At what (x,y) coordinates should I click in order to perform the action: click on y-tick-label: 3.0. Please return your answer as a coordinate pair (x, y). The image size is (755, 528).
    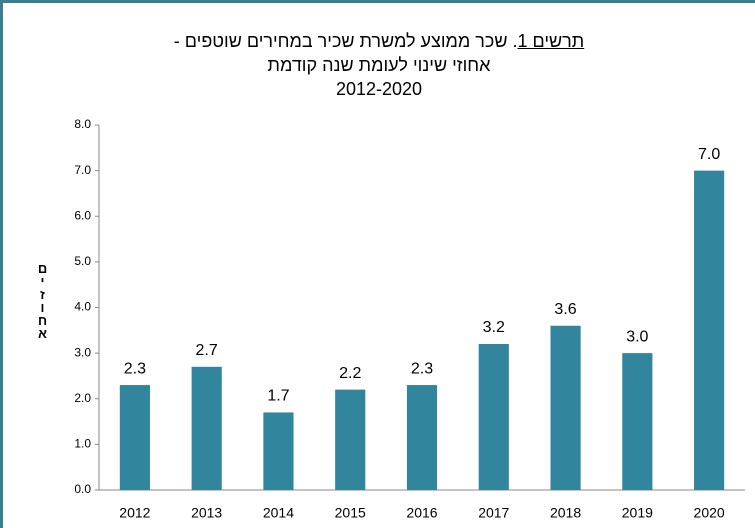
    Looking at the image, I should click on (82, 352).